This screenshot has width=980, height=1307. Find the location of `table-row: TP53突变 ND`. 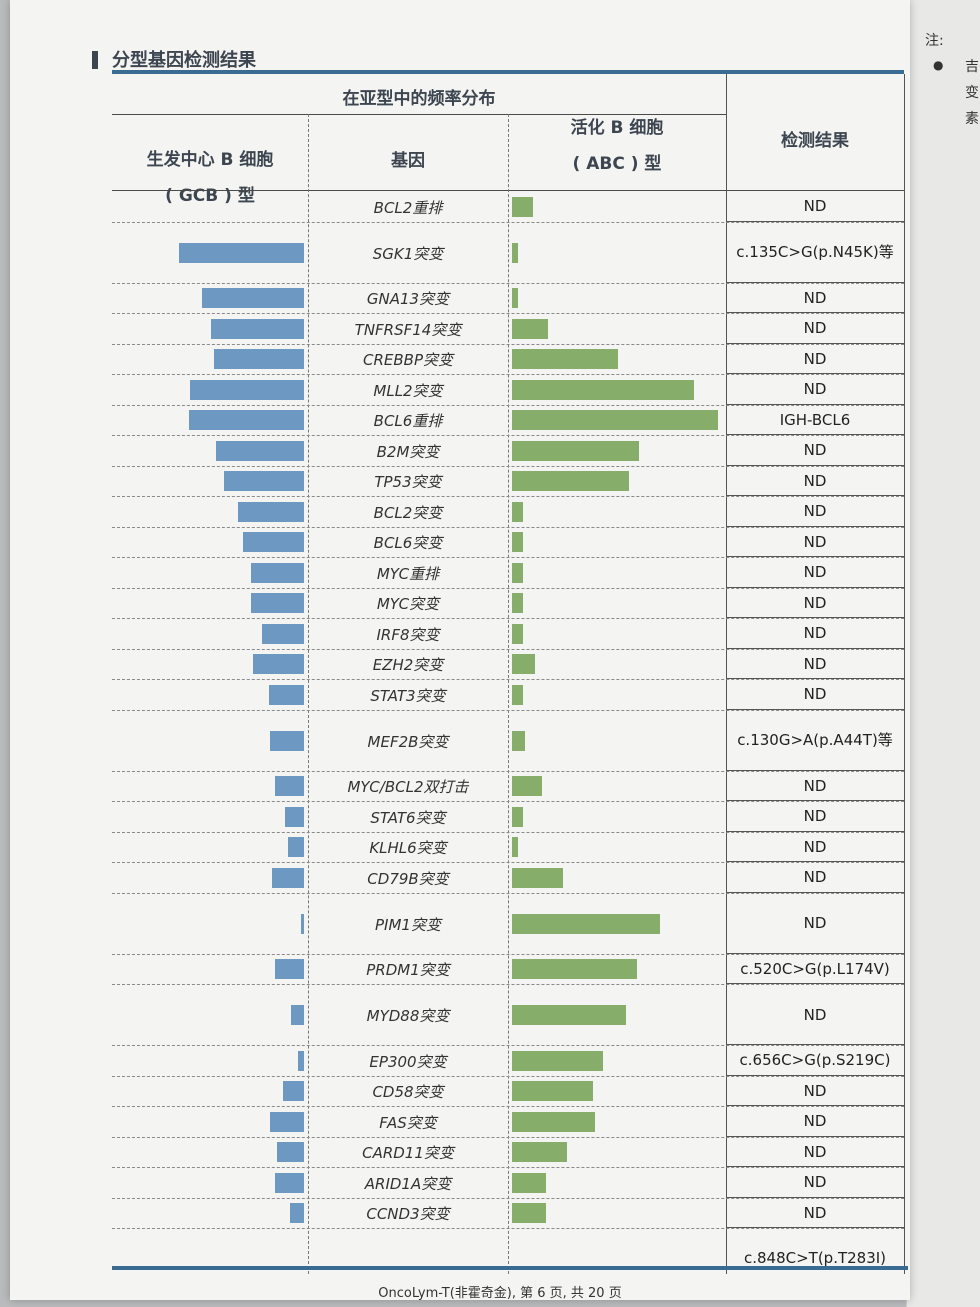

table-row: TP53突变 ND is located at coordinates (508, 482).